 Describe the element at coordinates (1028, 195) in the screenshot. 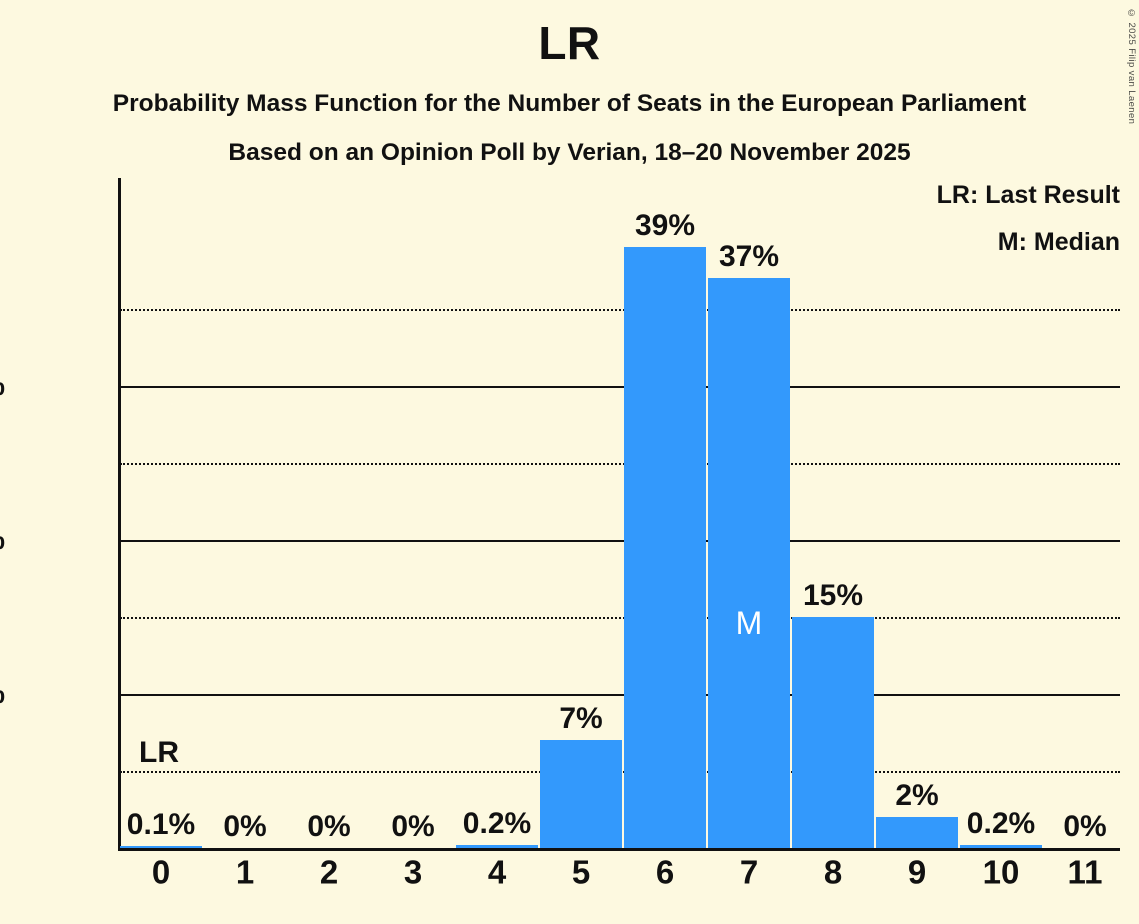

I see `legend-item-last-result: LR: Last Result` at that location.